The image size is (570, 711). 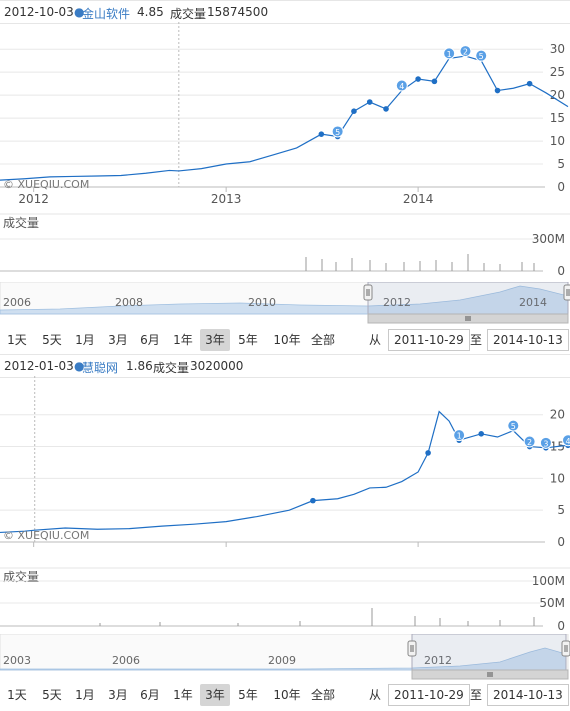 I want to click on event-marker-label: 3, so click(x=545, y=443).